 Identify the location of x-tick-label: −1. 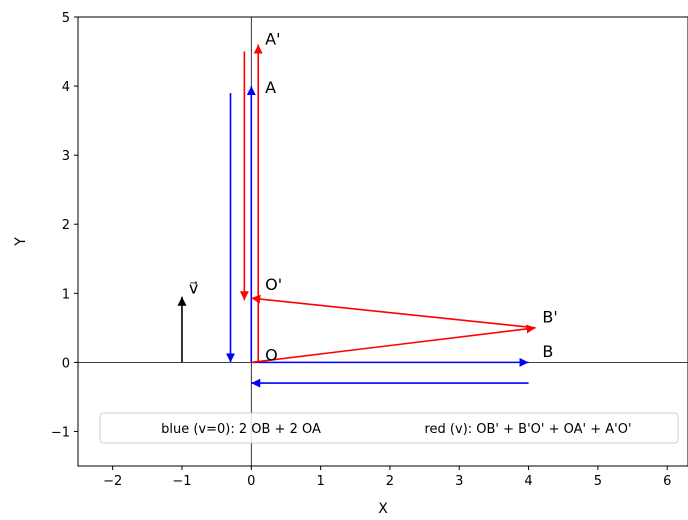
(181, 481).